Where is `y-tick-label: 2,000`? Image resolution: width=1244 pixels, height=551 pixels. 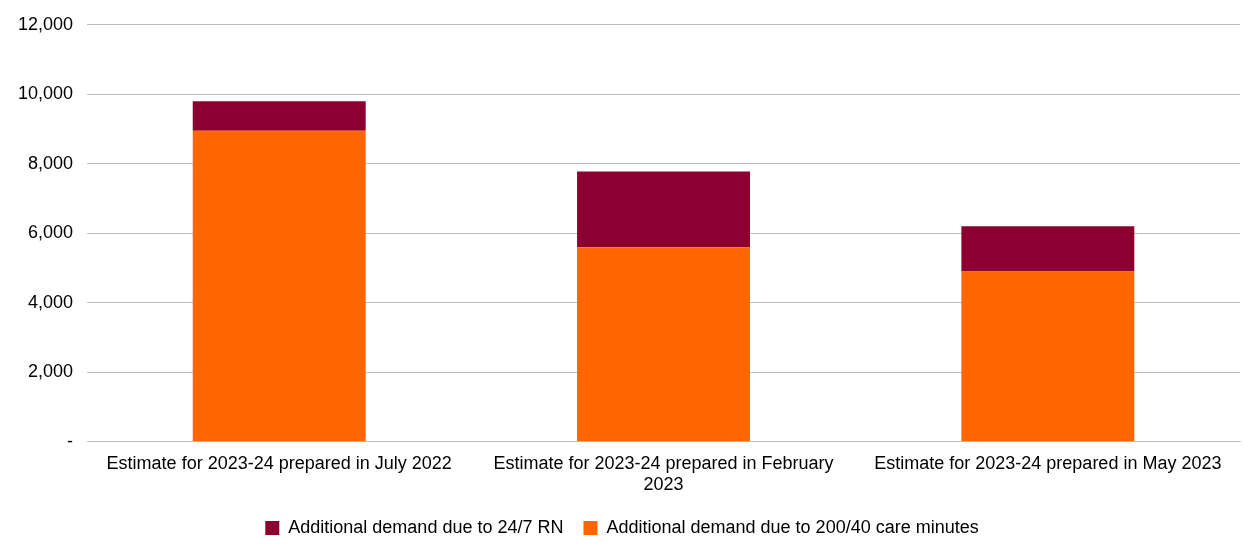 y-tick-label: 2,000 is located at coordinates (51, 371).